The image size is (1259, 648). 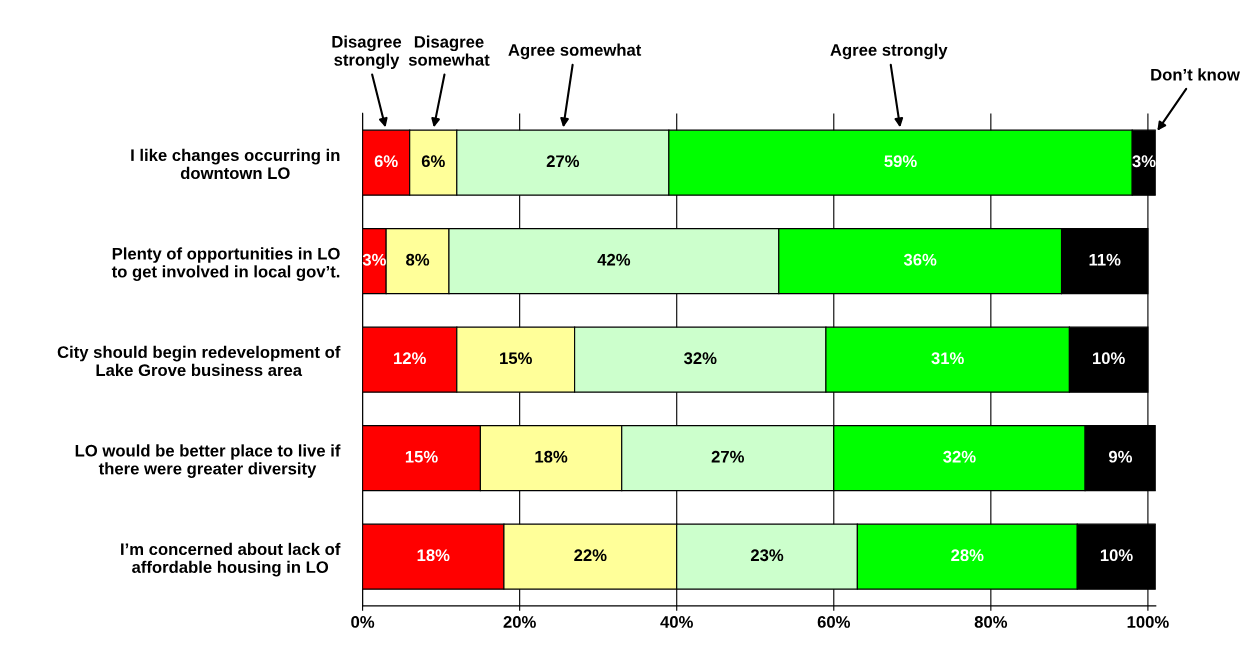 What do you see at coordinates (1148, 622) in the screenshot?
I see `x-tick-label: 100%` at bounding box center [1148, 622].